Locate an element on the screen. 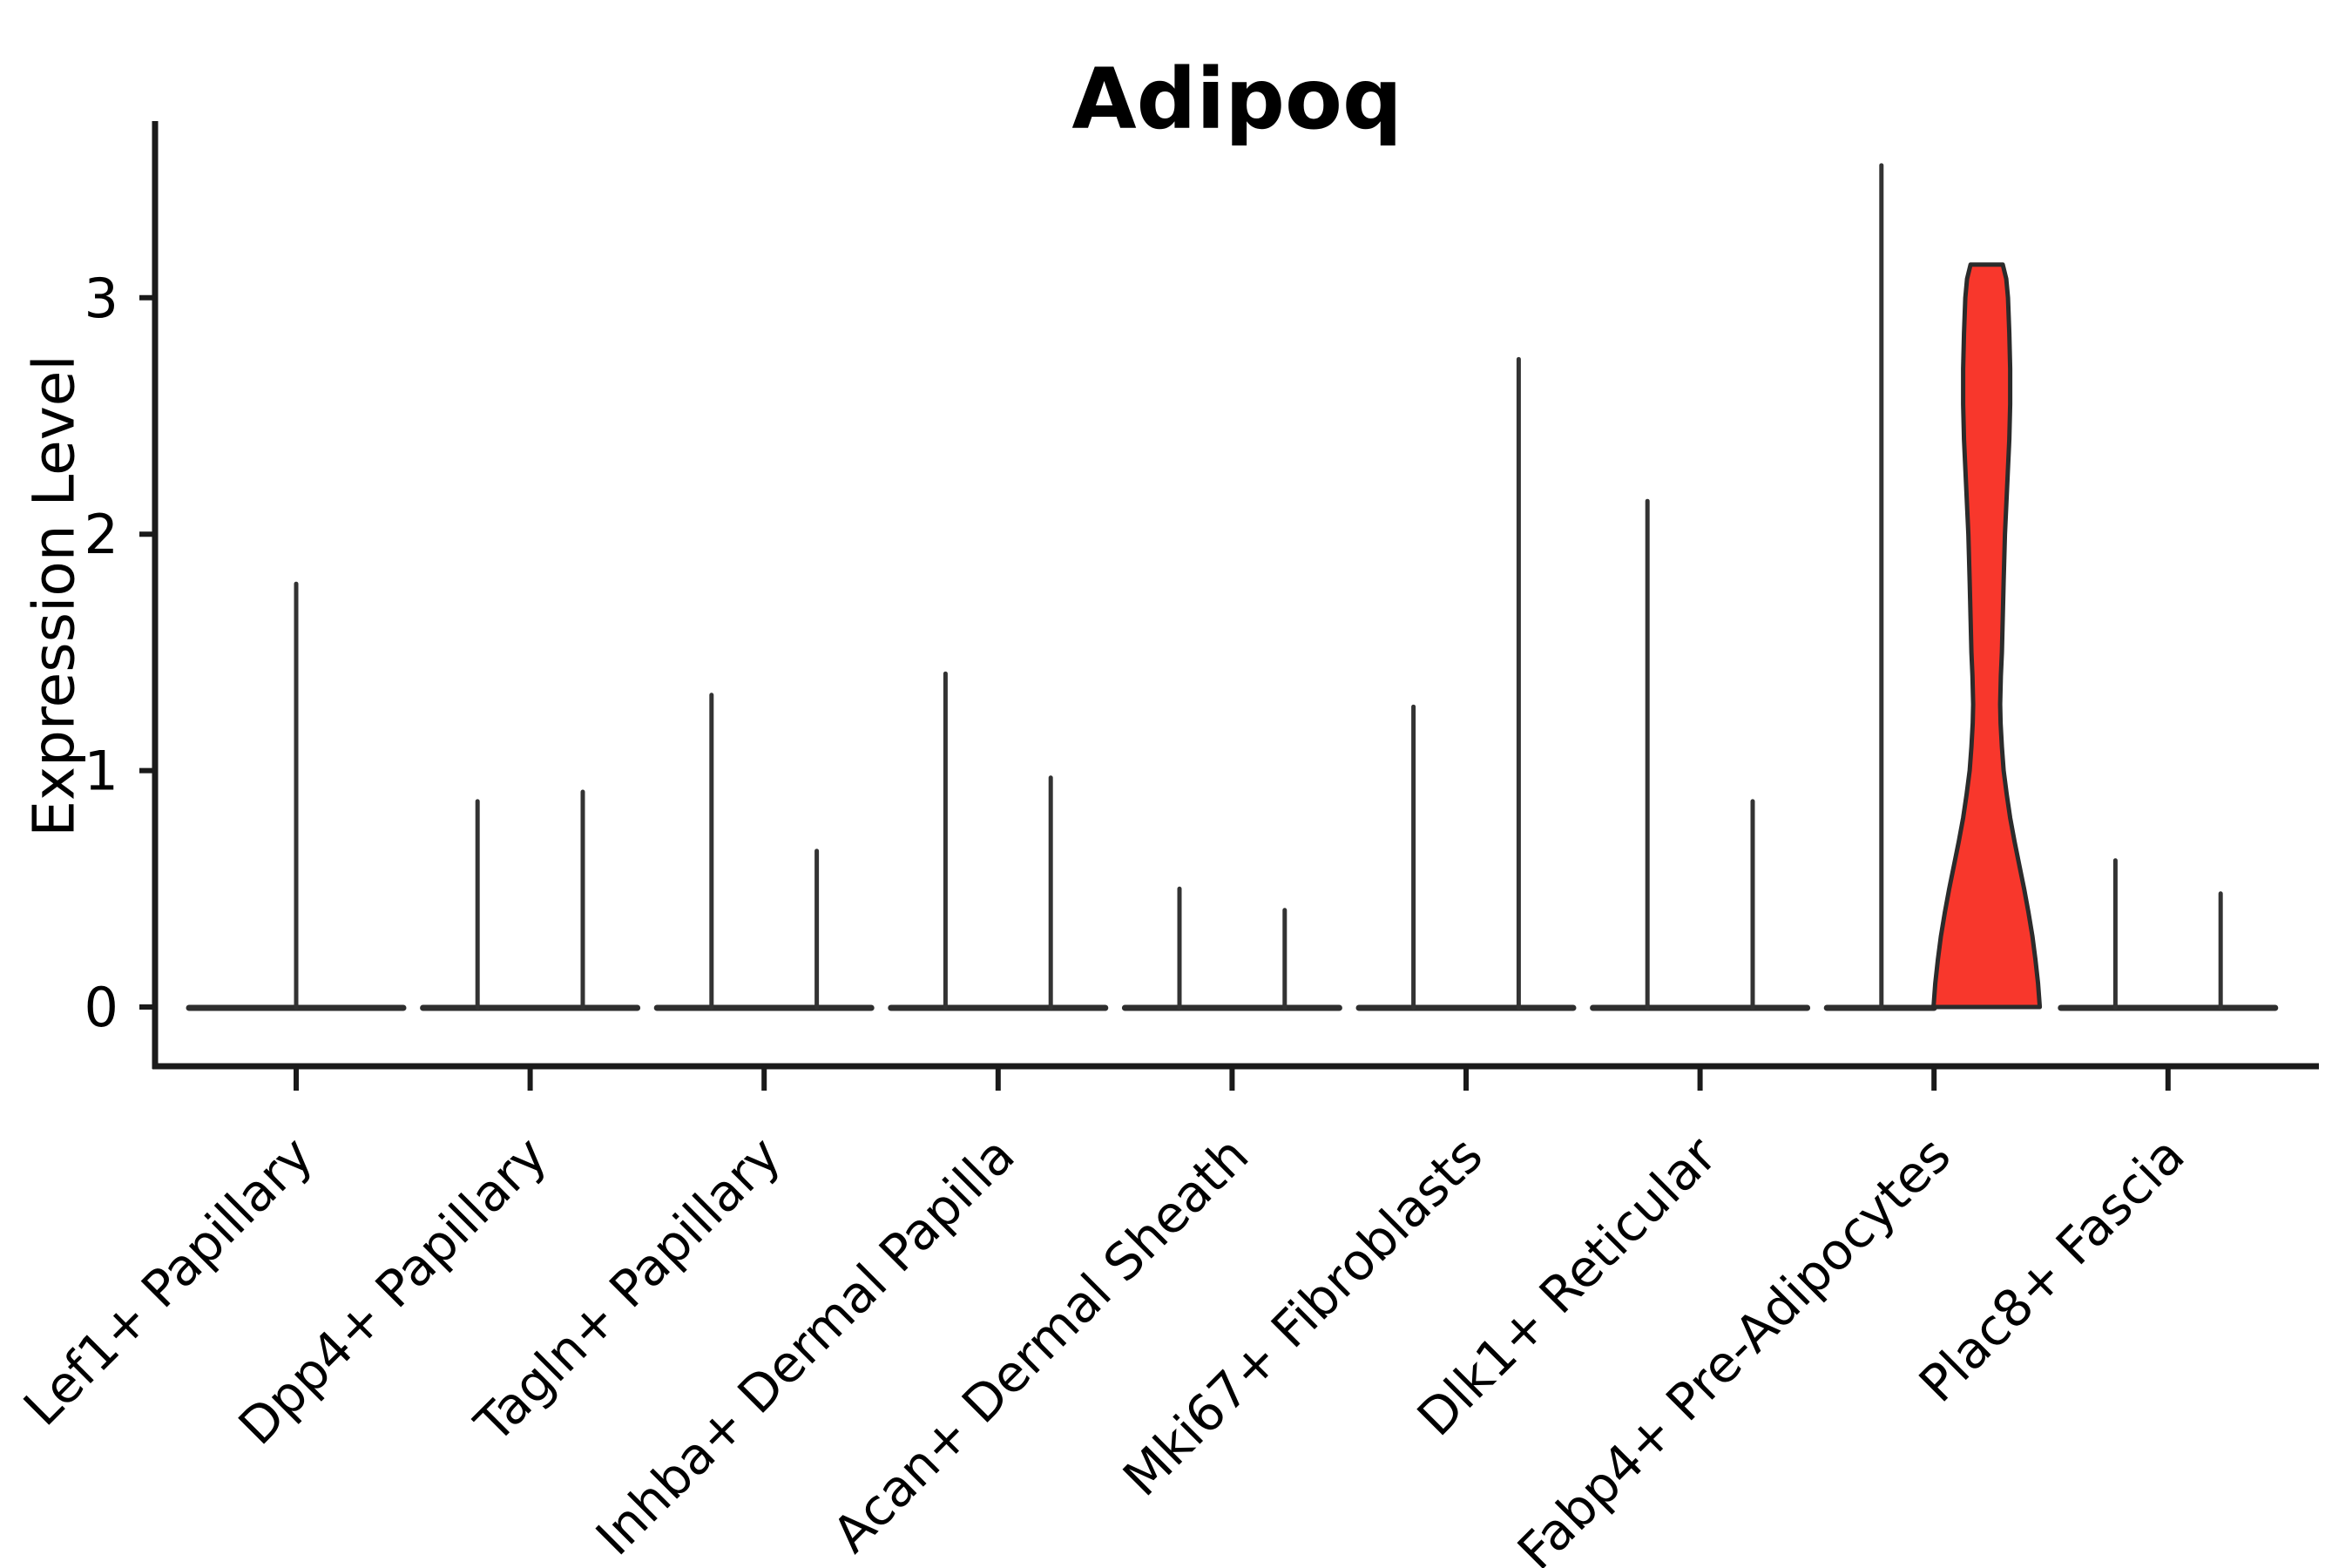 The image size is (2352, 1568). y-tick-label: 0 is located at coordinates (101, 1007).